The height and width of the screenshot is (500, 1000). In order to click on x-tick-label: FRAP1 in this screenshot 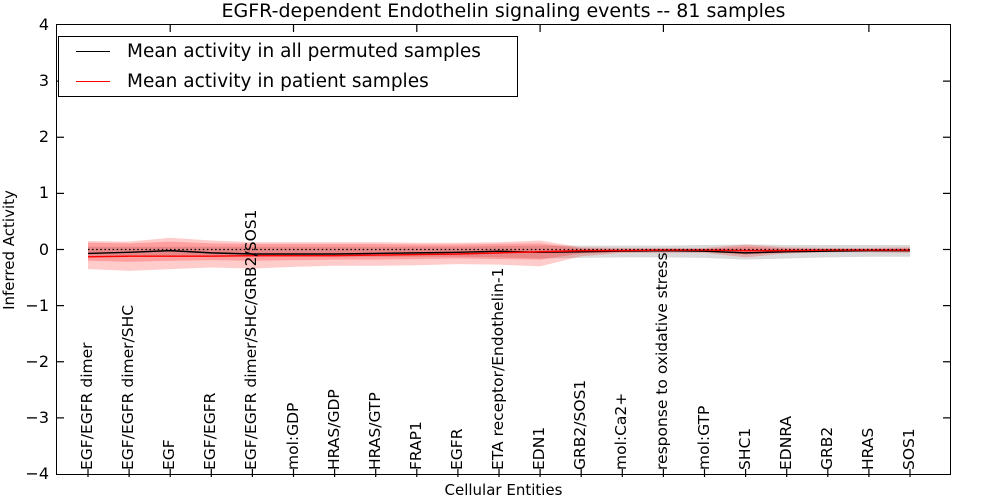, I will do `click(415, 445)`.